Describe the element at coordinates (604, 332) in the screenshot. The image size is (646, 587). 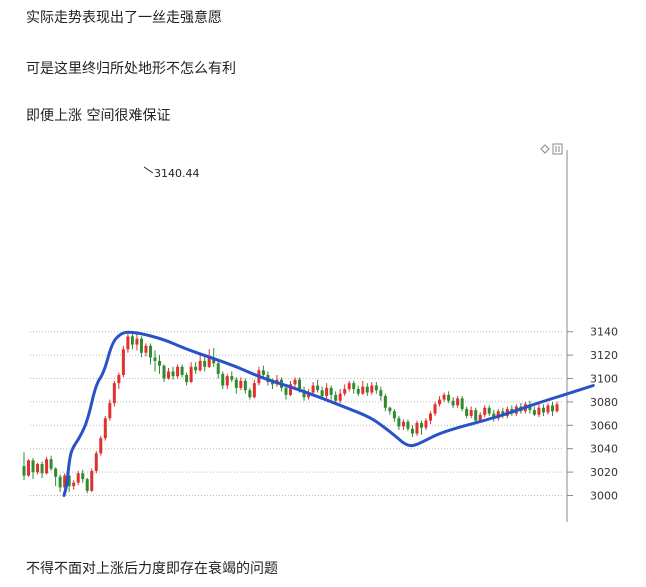
I see `y-tick-label: 3140` at that location.